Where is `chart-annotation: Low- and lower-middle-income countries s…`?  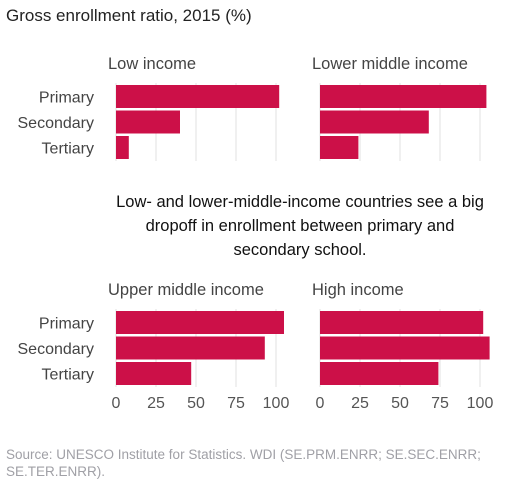 chart-annotation: Low- and lower-middle-income countries s… is located at coordinates (300, 226).